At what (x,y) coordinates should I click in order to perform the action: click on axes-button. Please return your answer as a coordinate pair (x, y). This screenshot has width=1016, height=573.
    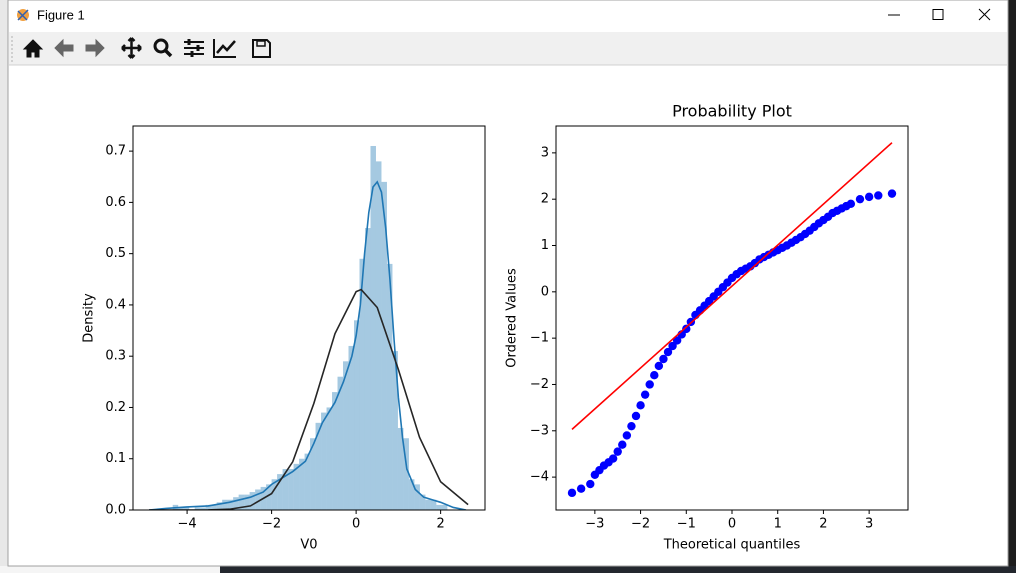
    Looking at the image, I should click on (224, 48).